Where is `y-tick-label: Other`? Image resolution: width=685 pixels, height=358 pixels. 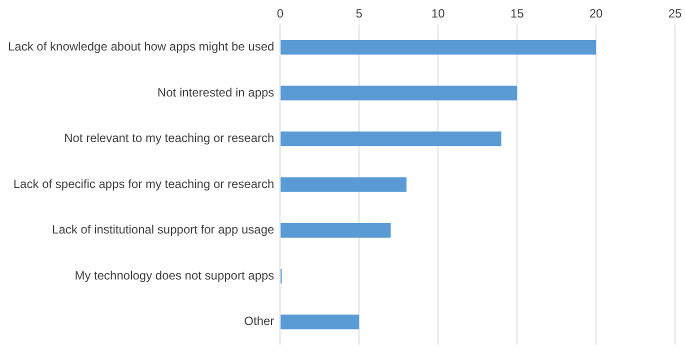 y-tick-label: Other is located at coordinates (259, 321).